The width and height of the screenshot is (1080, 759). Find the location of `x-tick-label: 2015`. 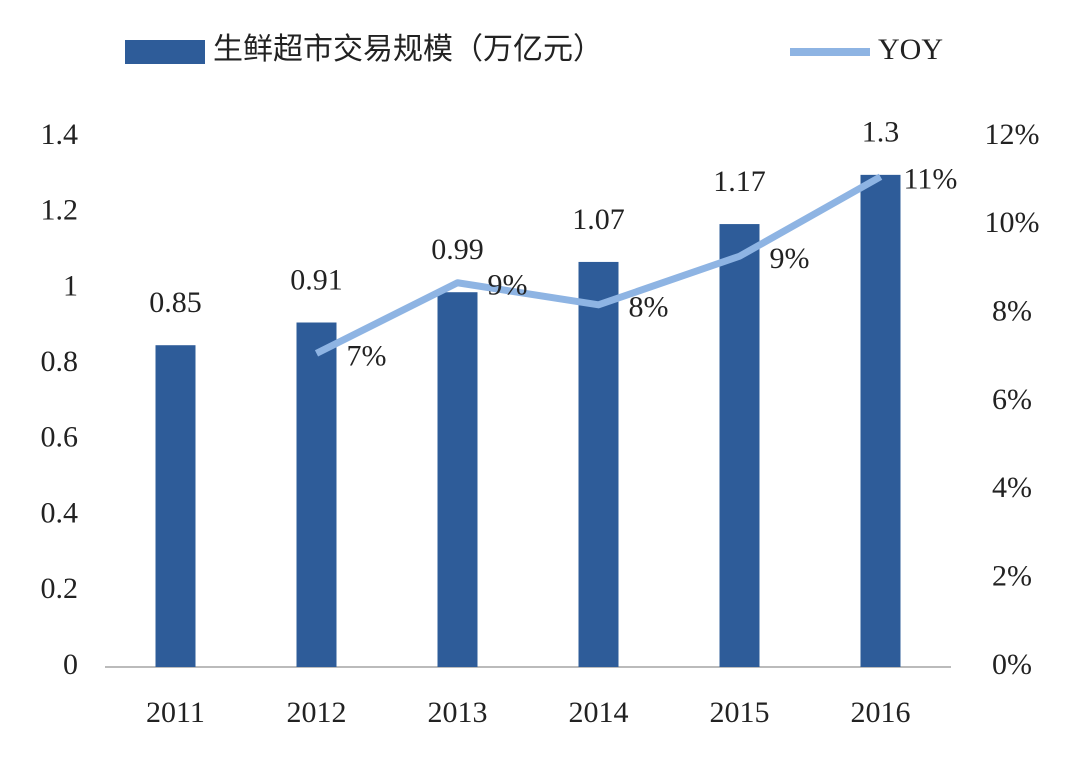

x-tick-label: 2015 is located at coordinates (740, 712).